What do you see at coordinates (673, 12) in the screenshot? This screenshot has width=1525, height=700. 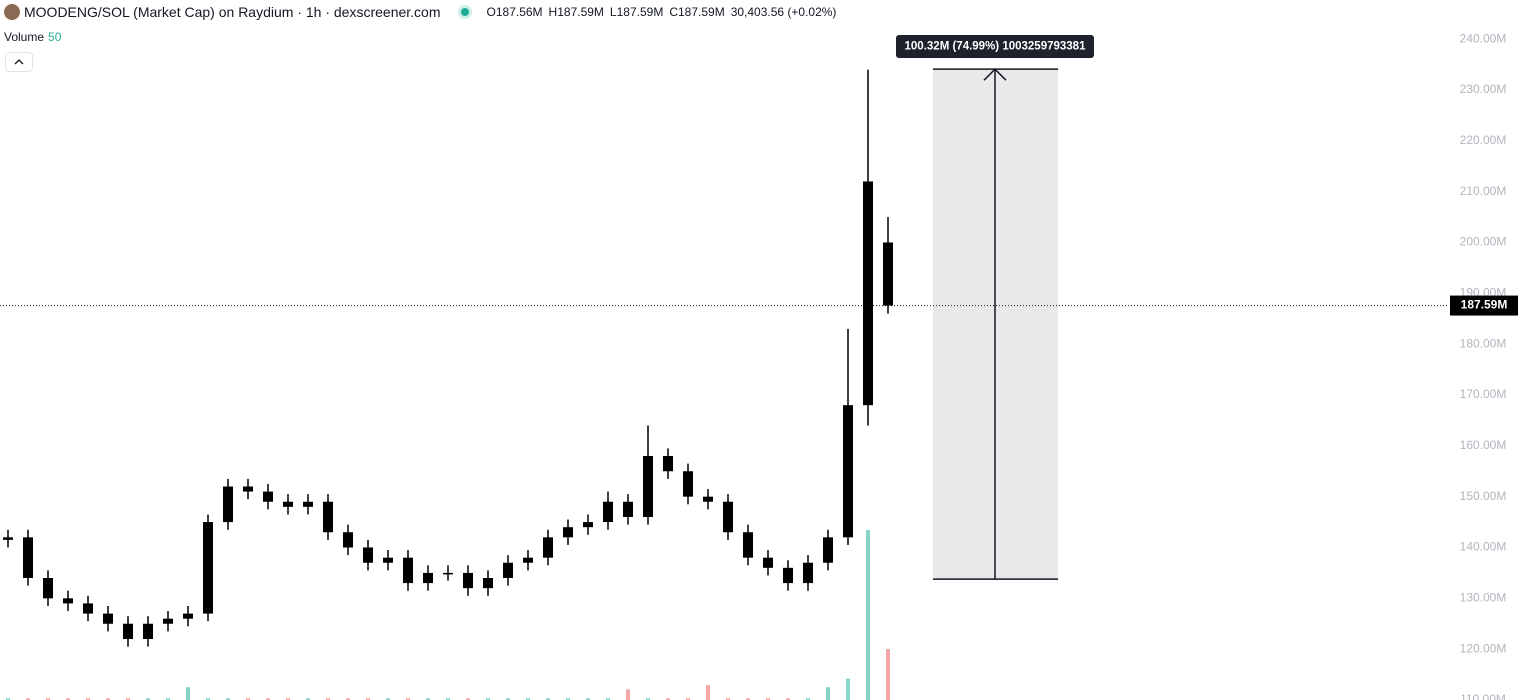 I see `ohlc-key: C` at bounding box center [673, 12].